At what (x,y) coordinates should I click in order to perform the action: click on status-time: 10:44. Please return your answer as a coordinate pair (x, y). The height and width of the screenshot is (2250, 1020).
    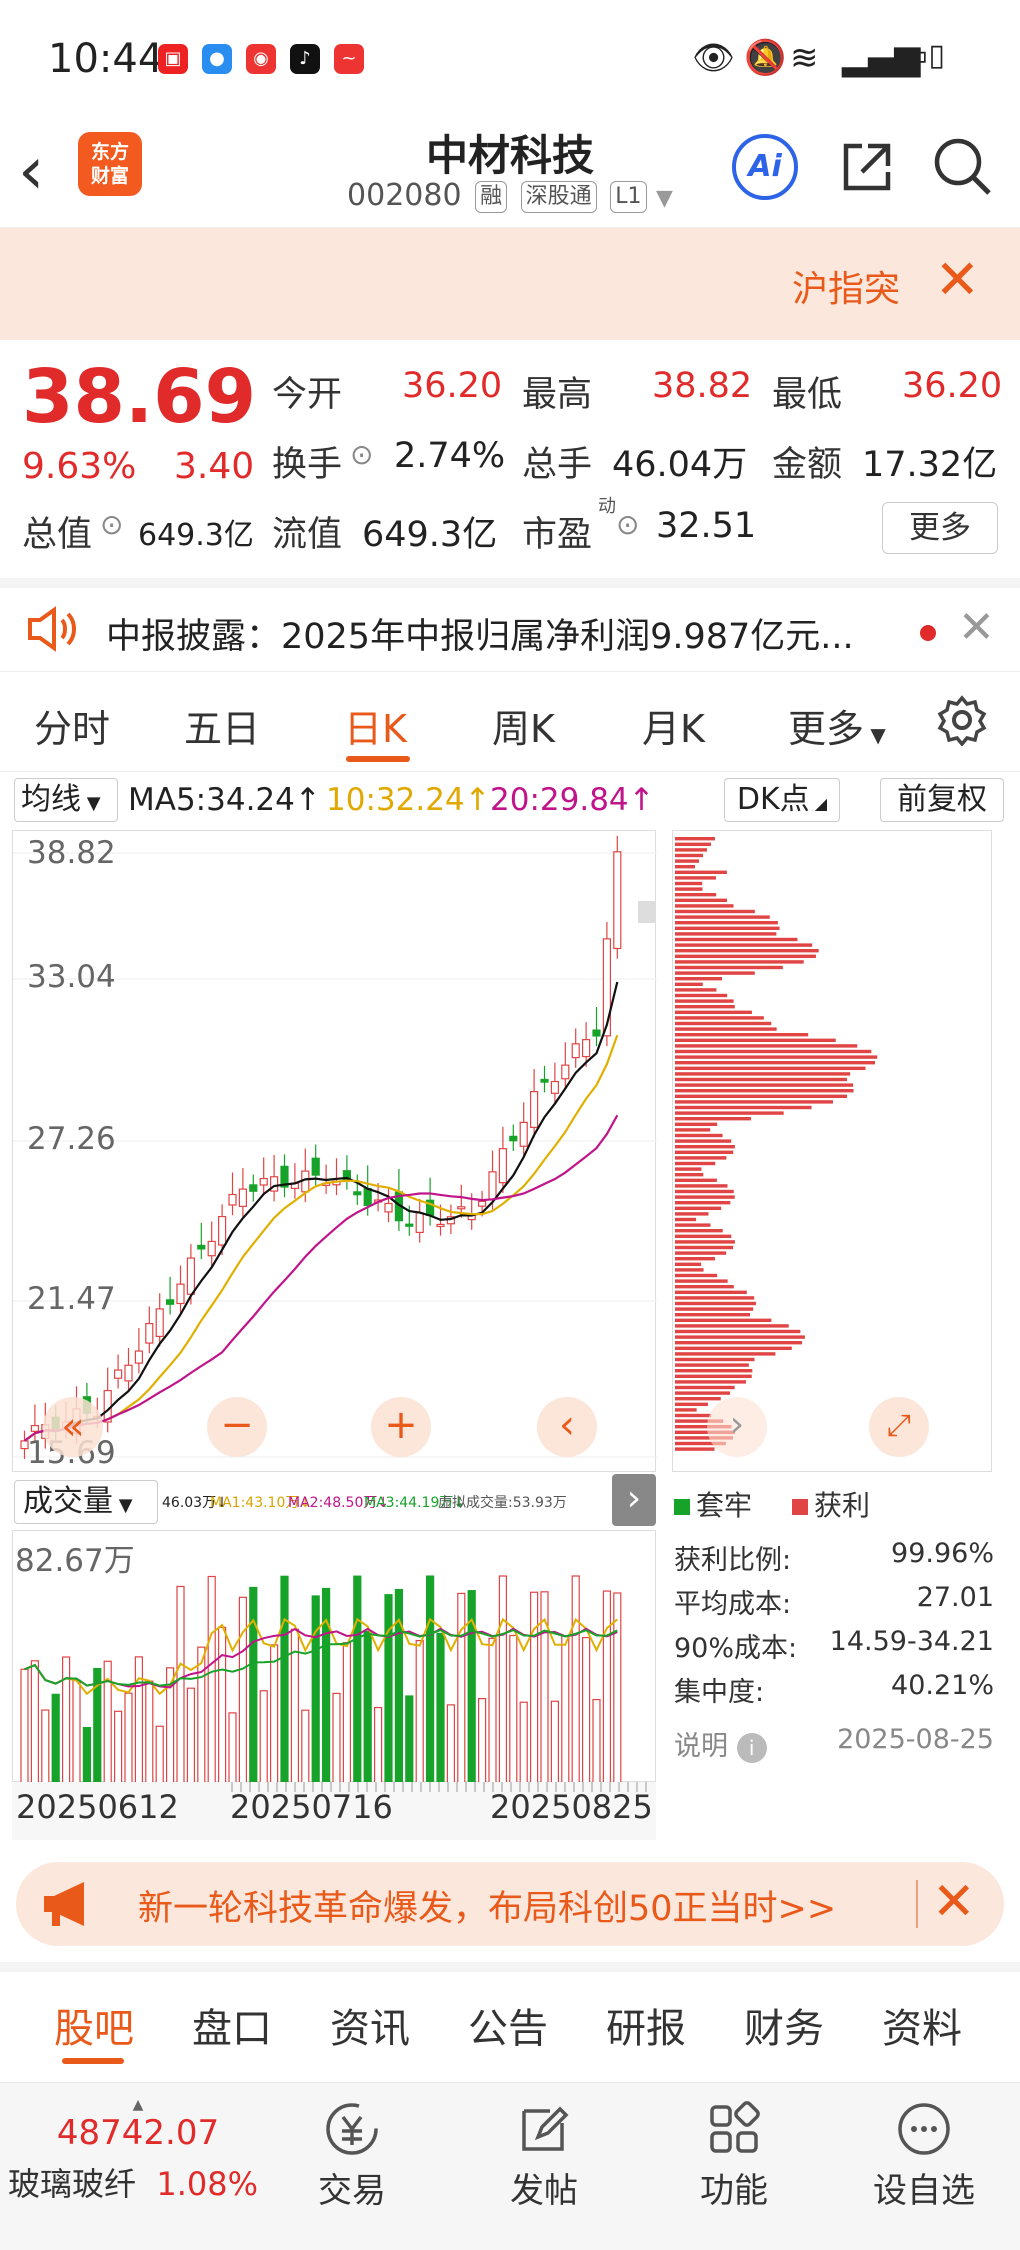
    Looking at the image, I should click on (106, 59).